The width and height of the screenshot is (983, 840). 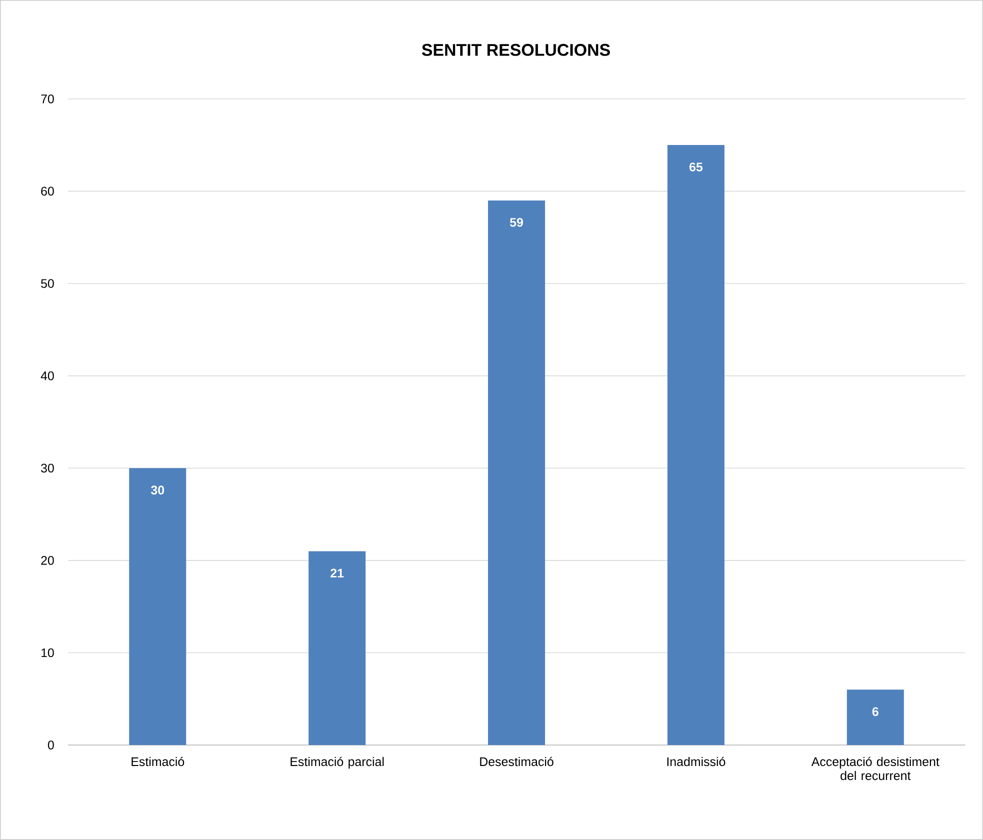 What do you see at coordinates (47, 99) in the screenshot?
I see `y-tick-label: 70` at bounding box center [47, 99].